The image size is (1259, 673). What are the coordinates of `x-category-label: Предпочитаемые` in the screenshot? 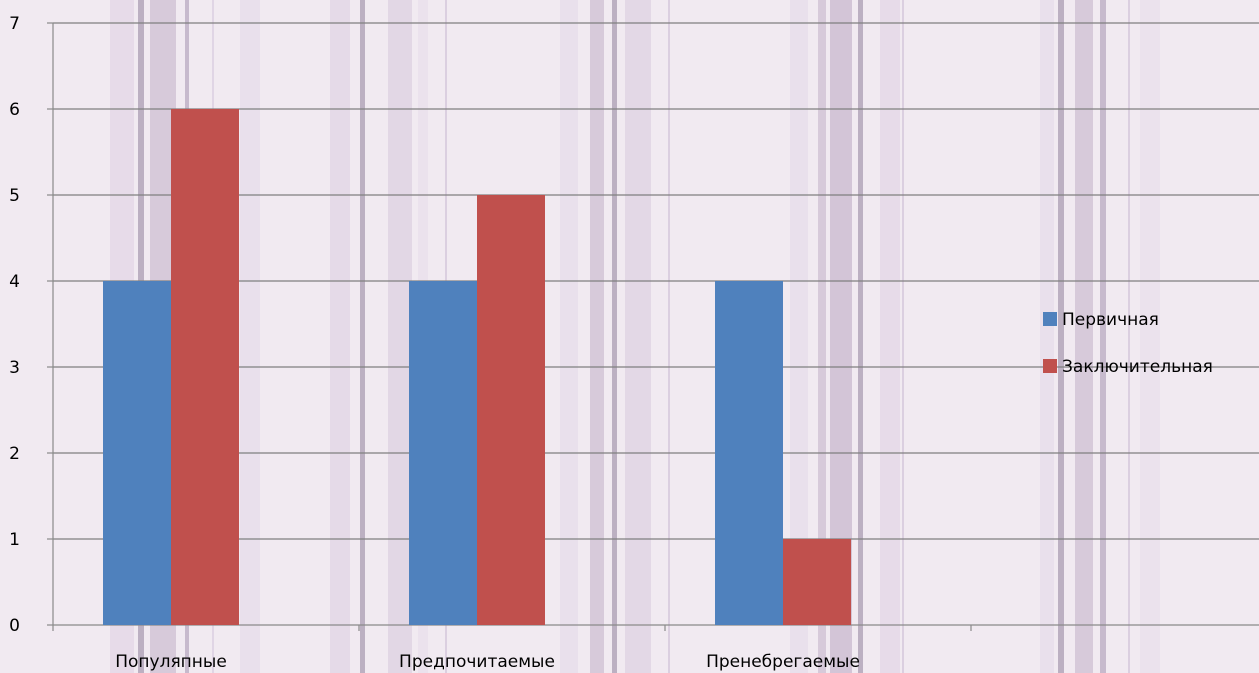 It's located at (477, 662).